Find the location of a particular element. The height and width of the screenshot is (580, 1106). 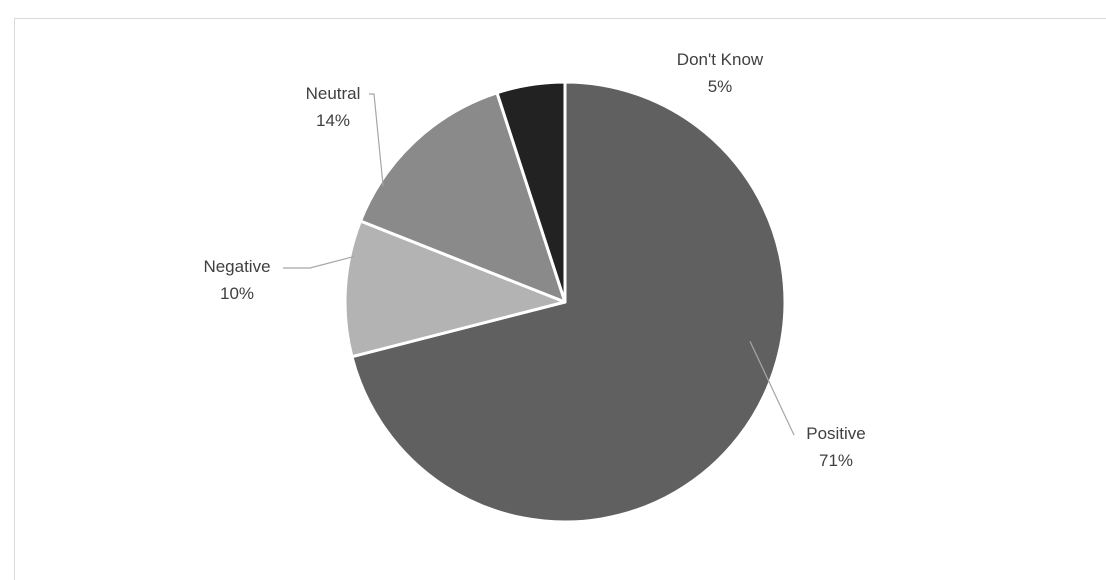

label-value-positive: 71% is located at coordinates (836, 460).